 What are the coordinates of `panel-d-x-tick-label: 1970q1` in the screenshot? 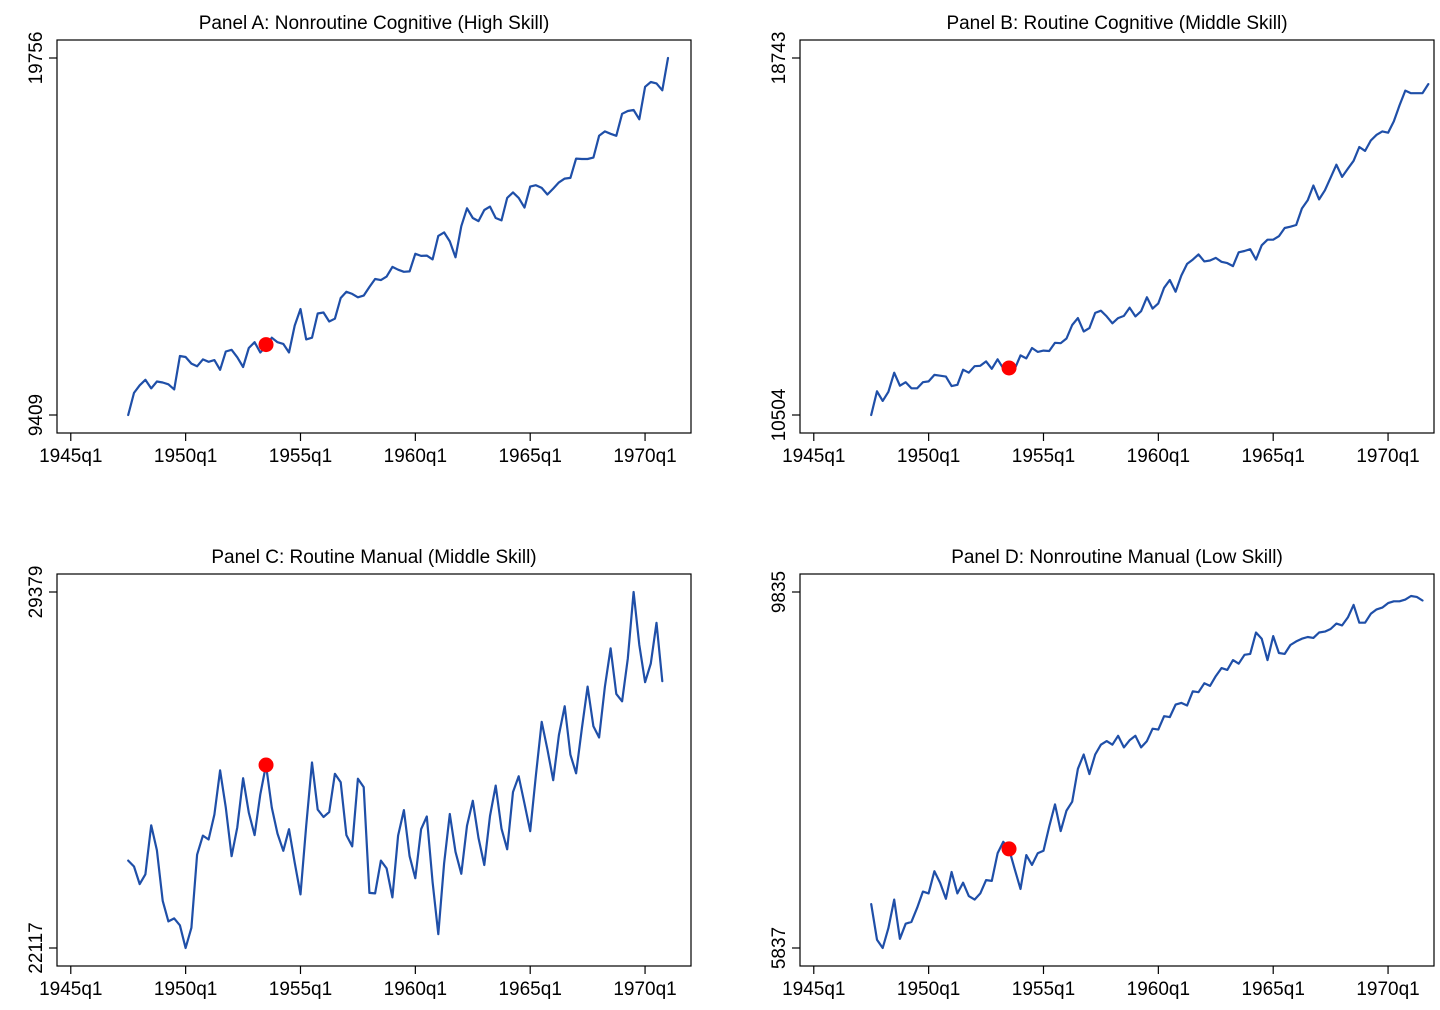 It's located at (1387, 989).